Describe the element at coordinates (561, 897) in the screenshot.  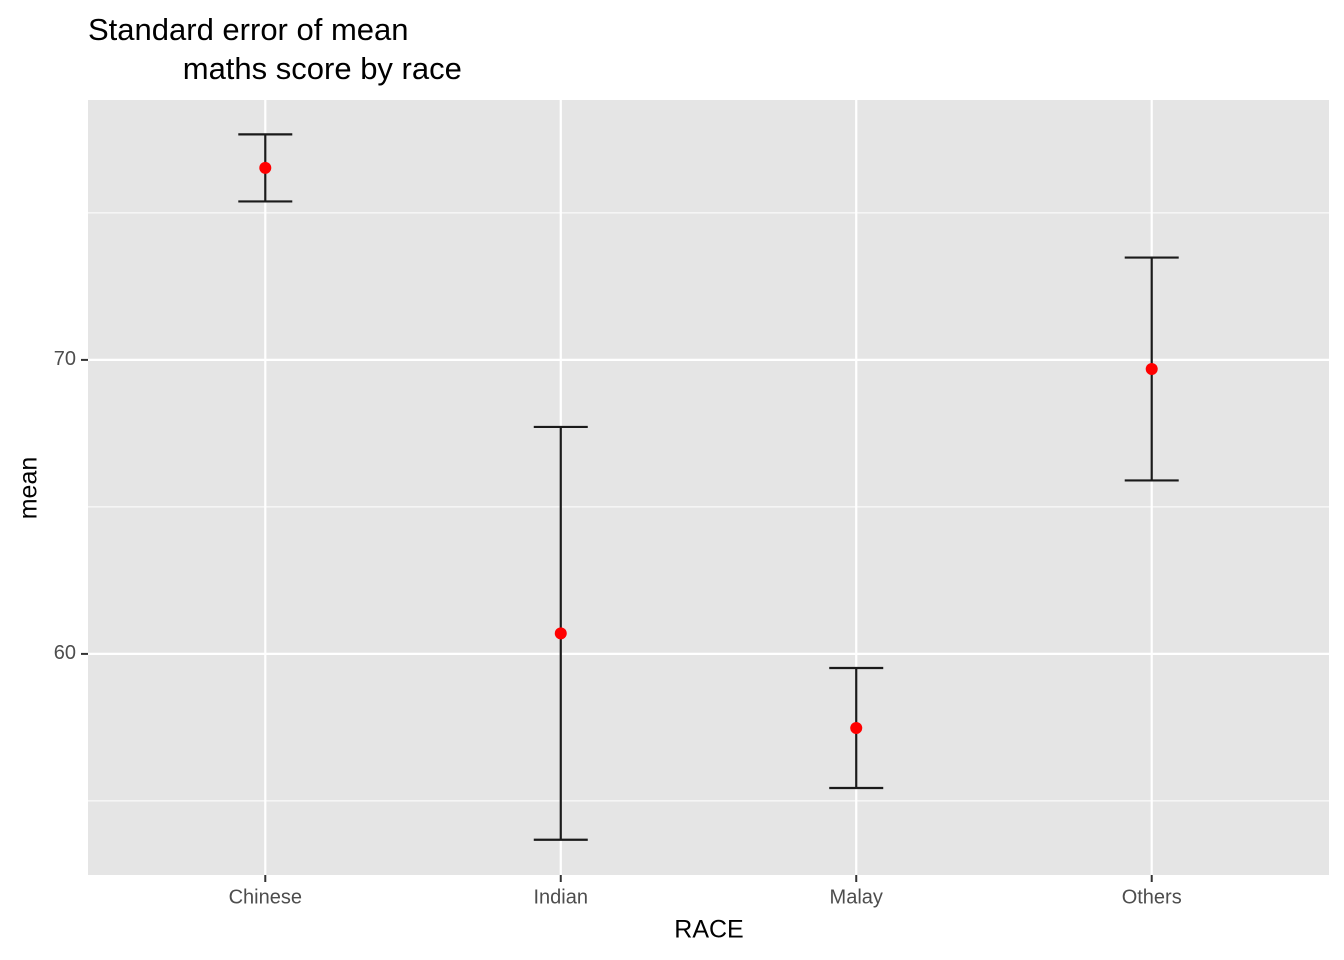
I see `x-tick-label: Indian` at that location.